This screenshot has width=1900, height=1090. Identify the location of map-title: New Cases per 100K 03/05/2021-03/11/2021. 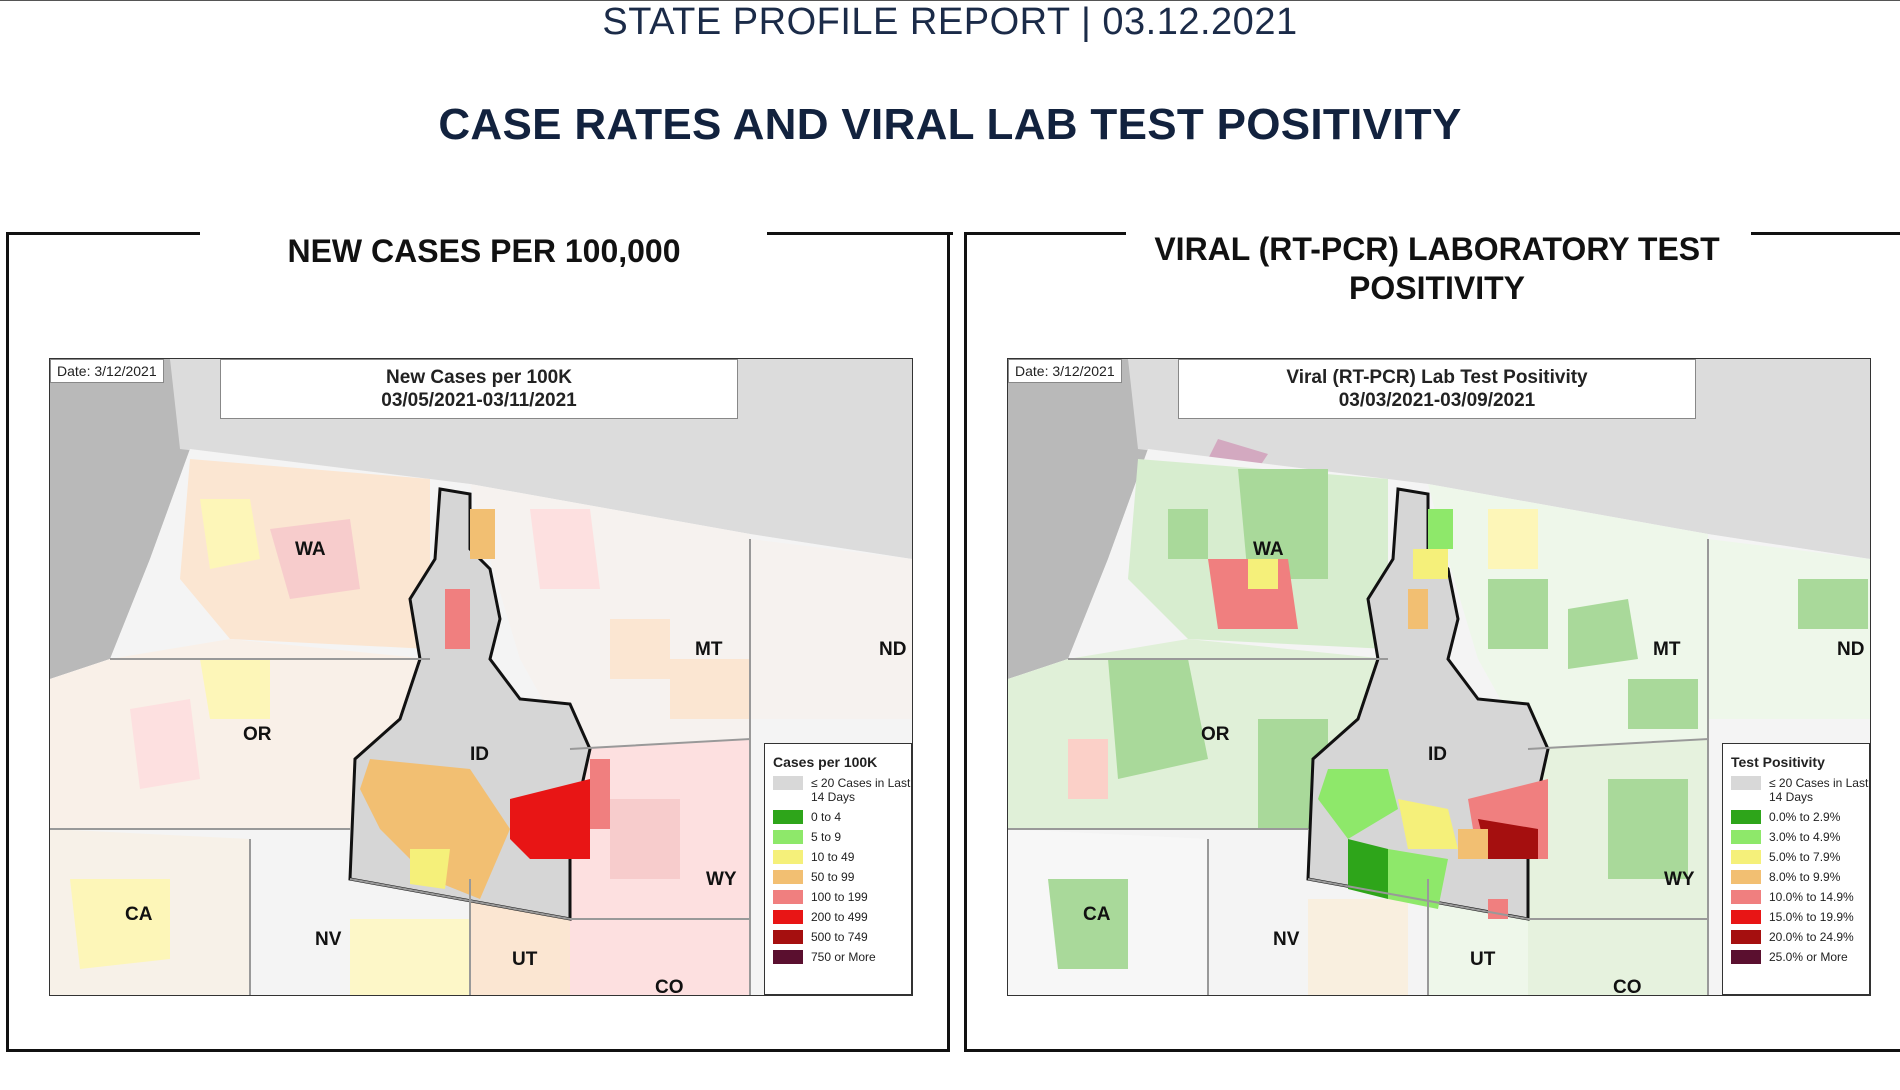
(479, 389).